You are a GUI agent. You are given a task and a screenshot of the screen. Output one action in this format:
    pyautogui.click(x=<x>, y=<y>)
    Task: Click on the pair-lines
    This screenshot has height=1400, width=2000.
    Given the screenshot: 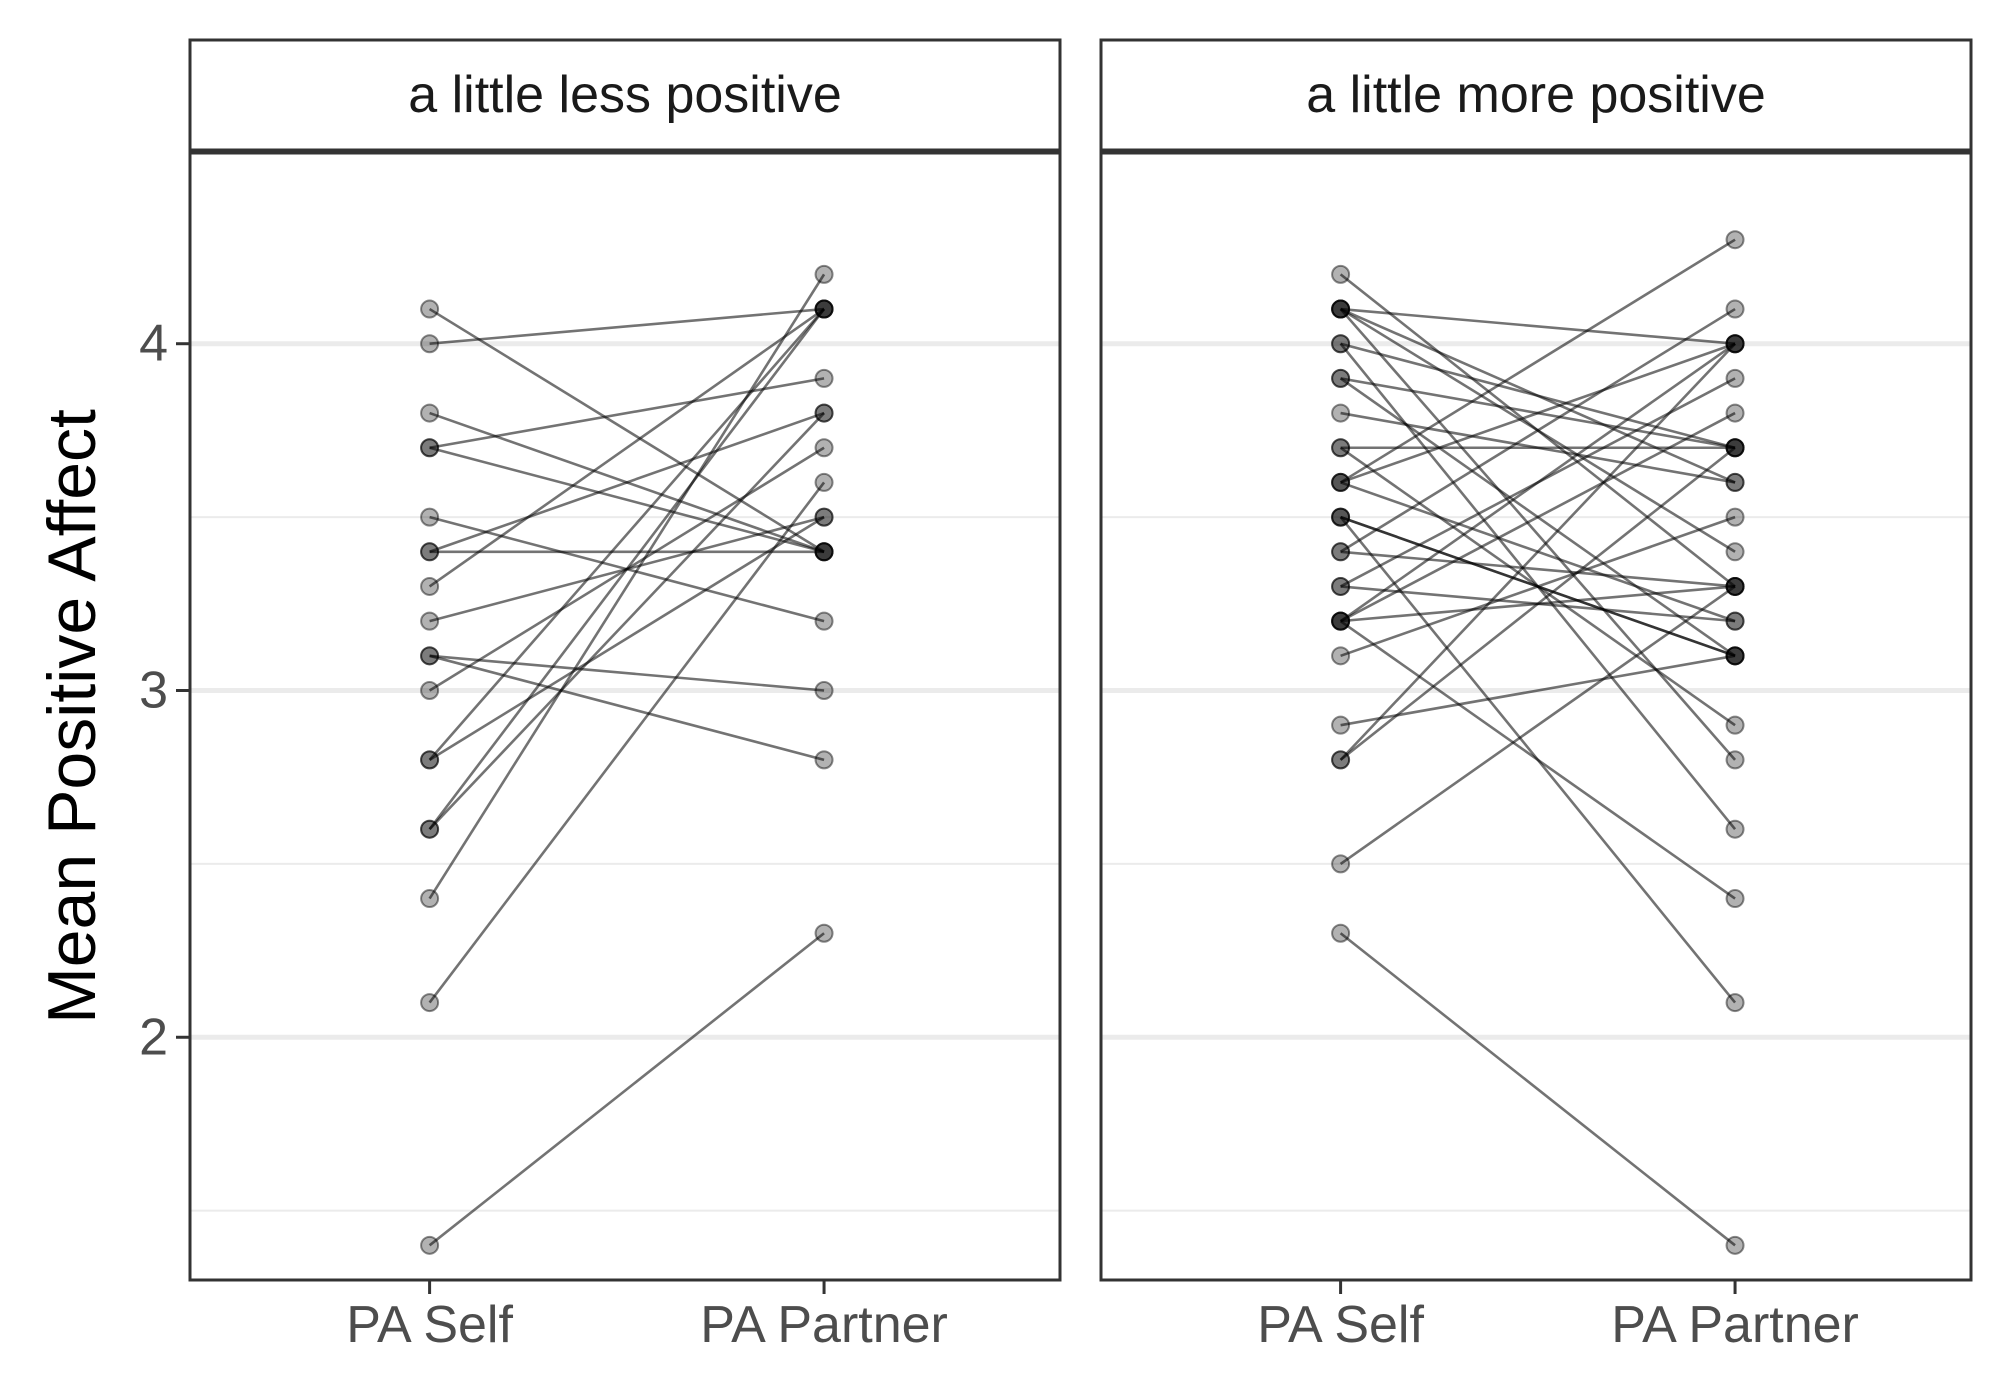 What is the action you would take?
    pyautogui.click(x=1538, y=742)
    